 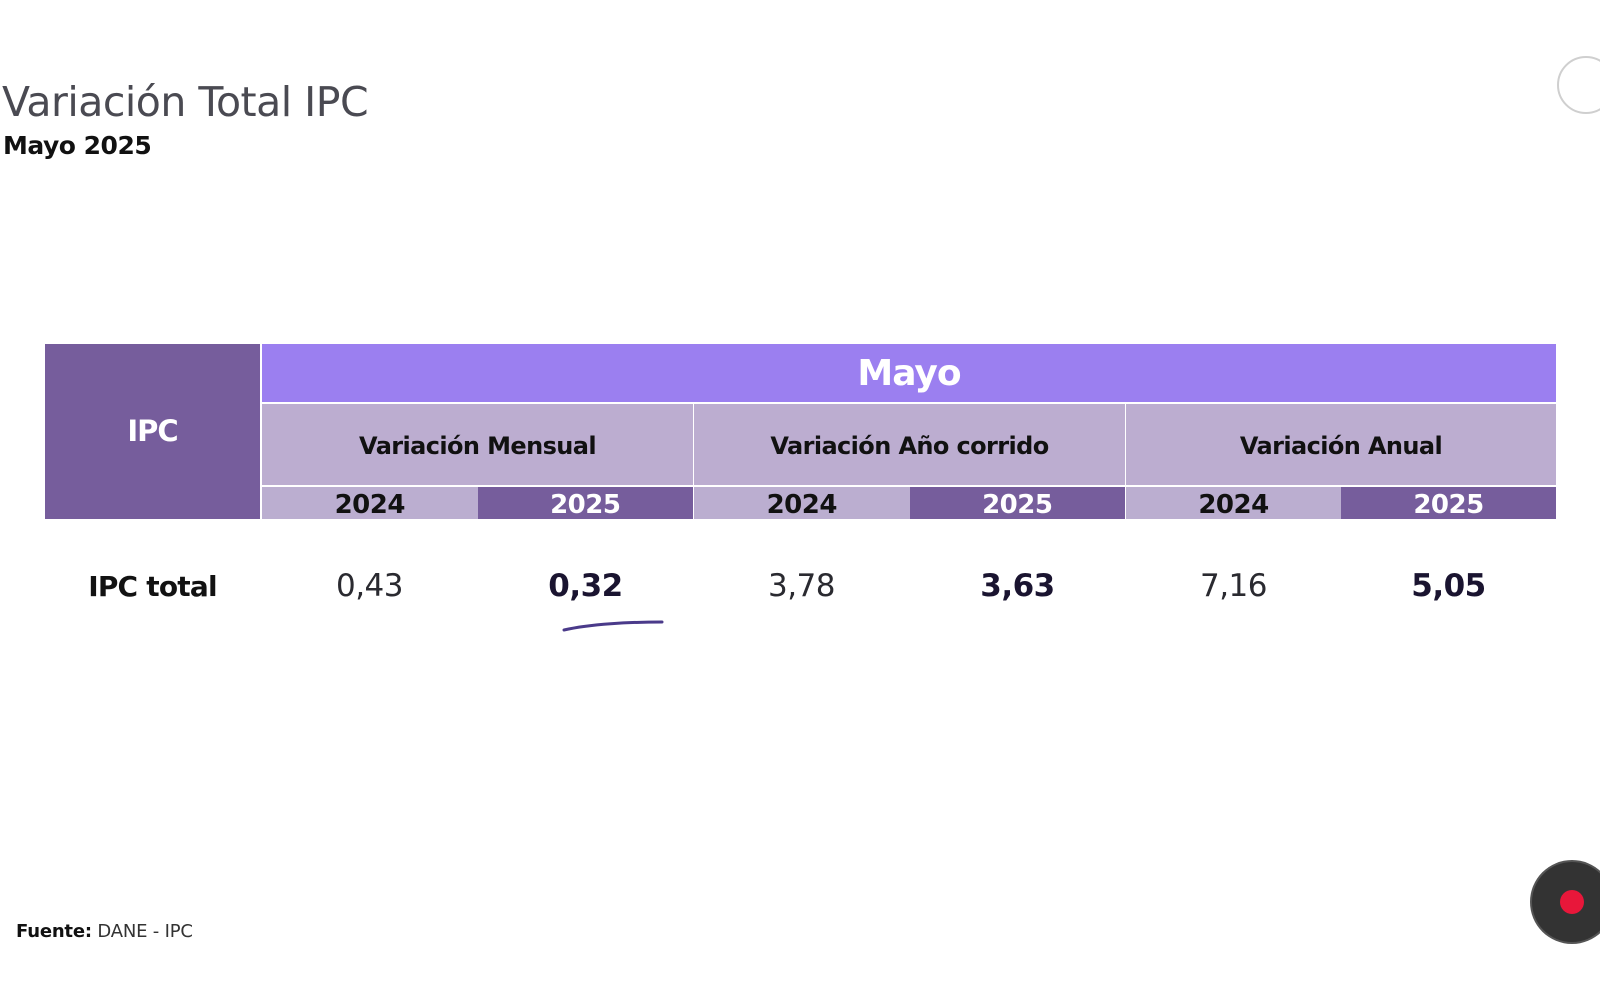 I want to click on value-anual-2025: 5,05, so click(x=1448, y=586).